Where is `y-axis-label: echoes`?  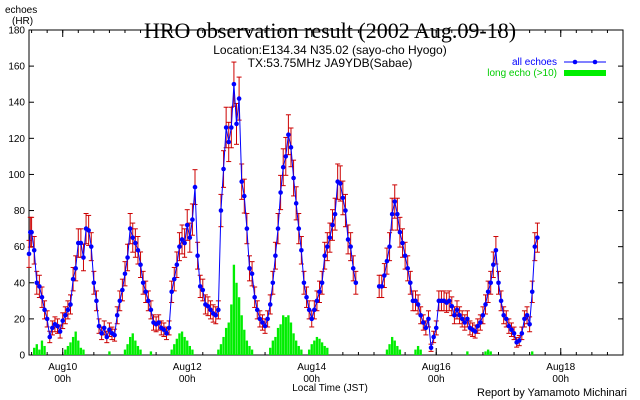
y-axis-label: echoes is located at coordinates (21, 10).